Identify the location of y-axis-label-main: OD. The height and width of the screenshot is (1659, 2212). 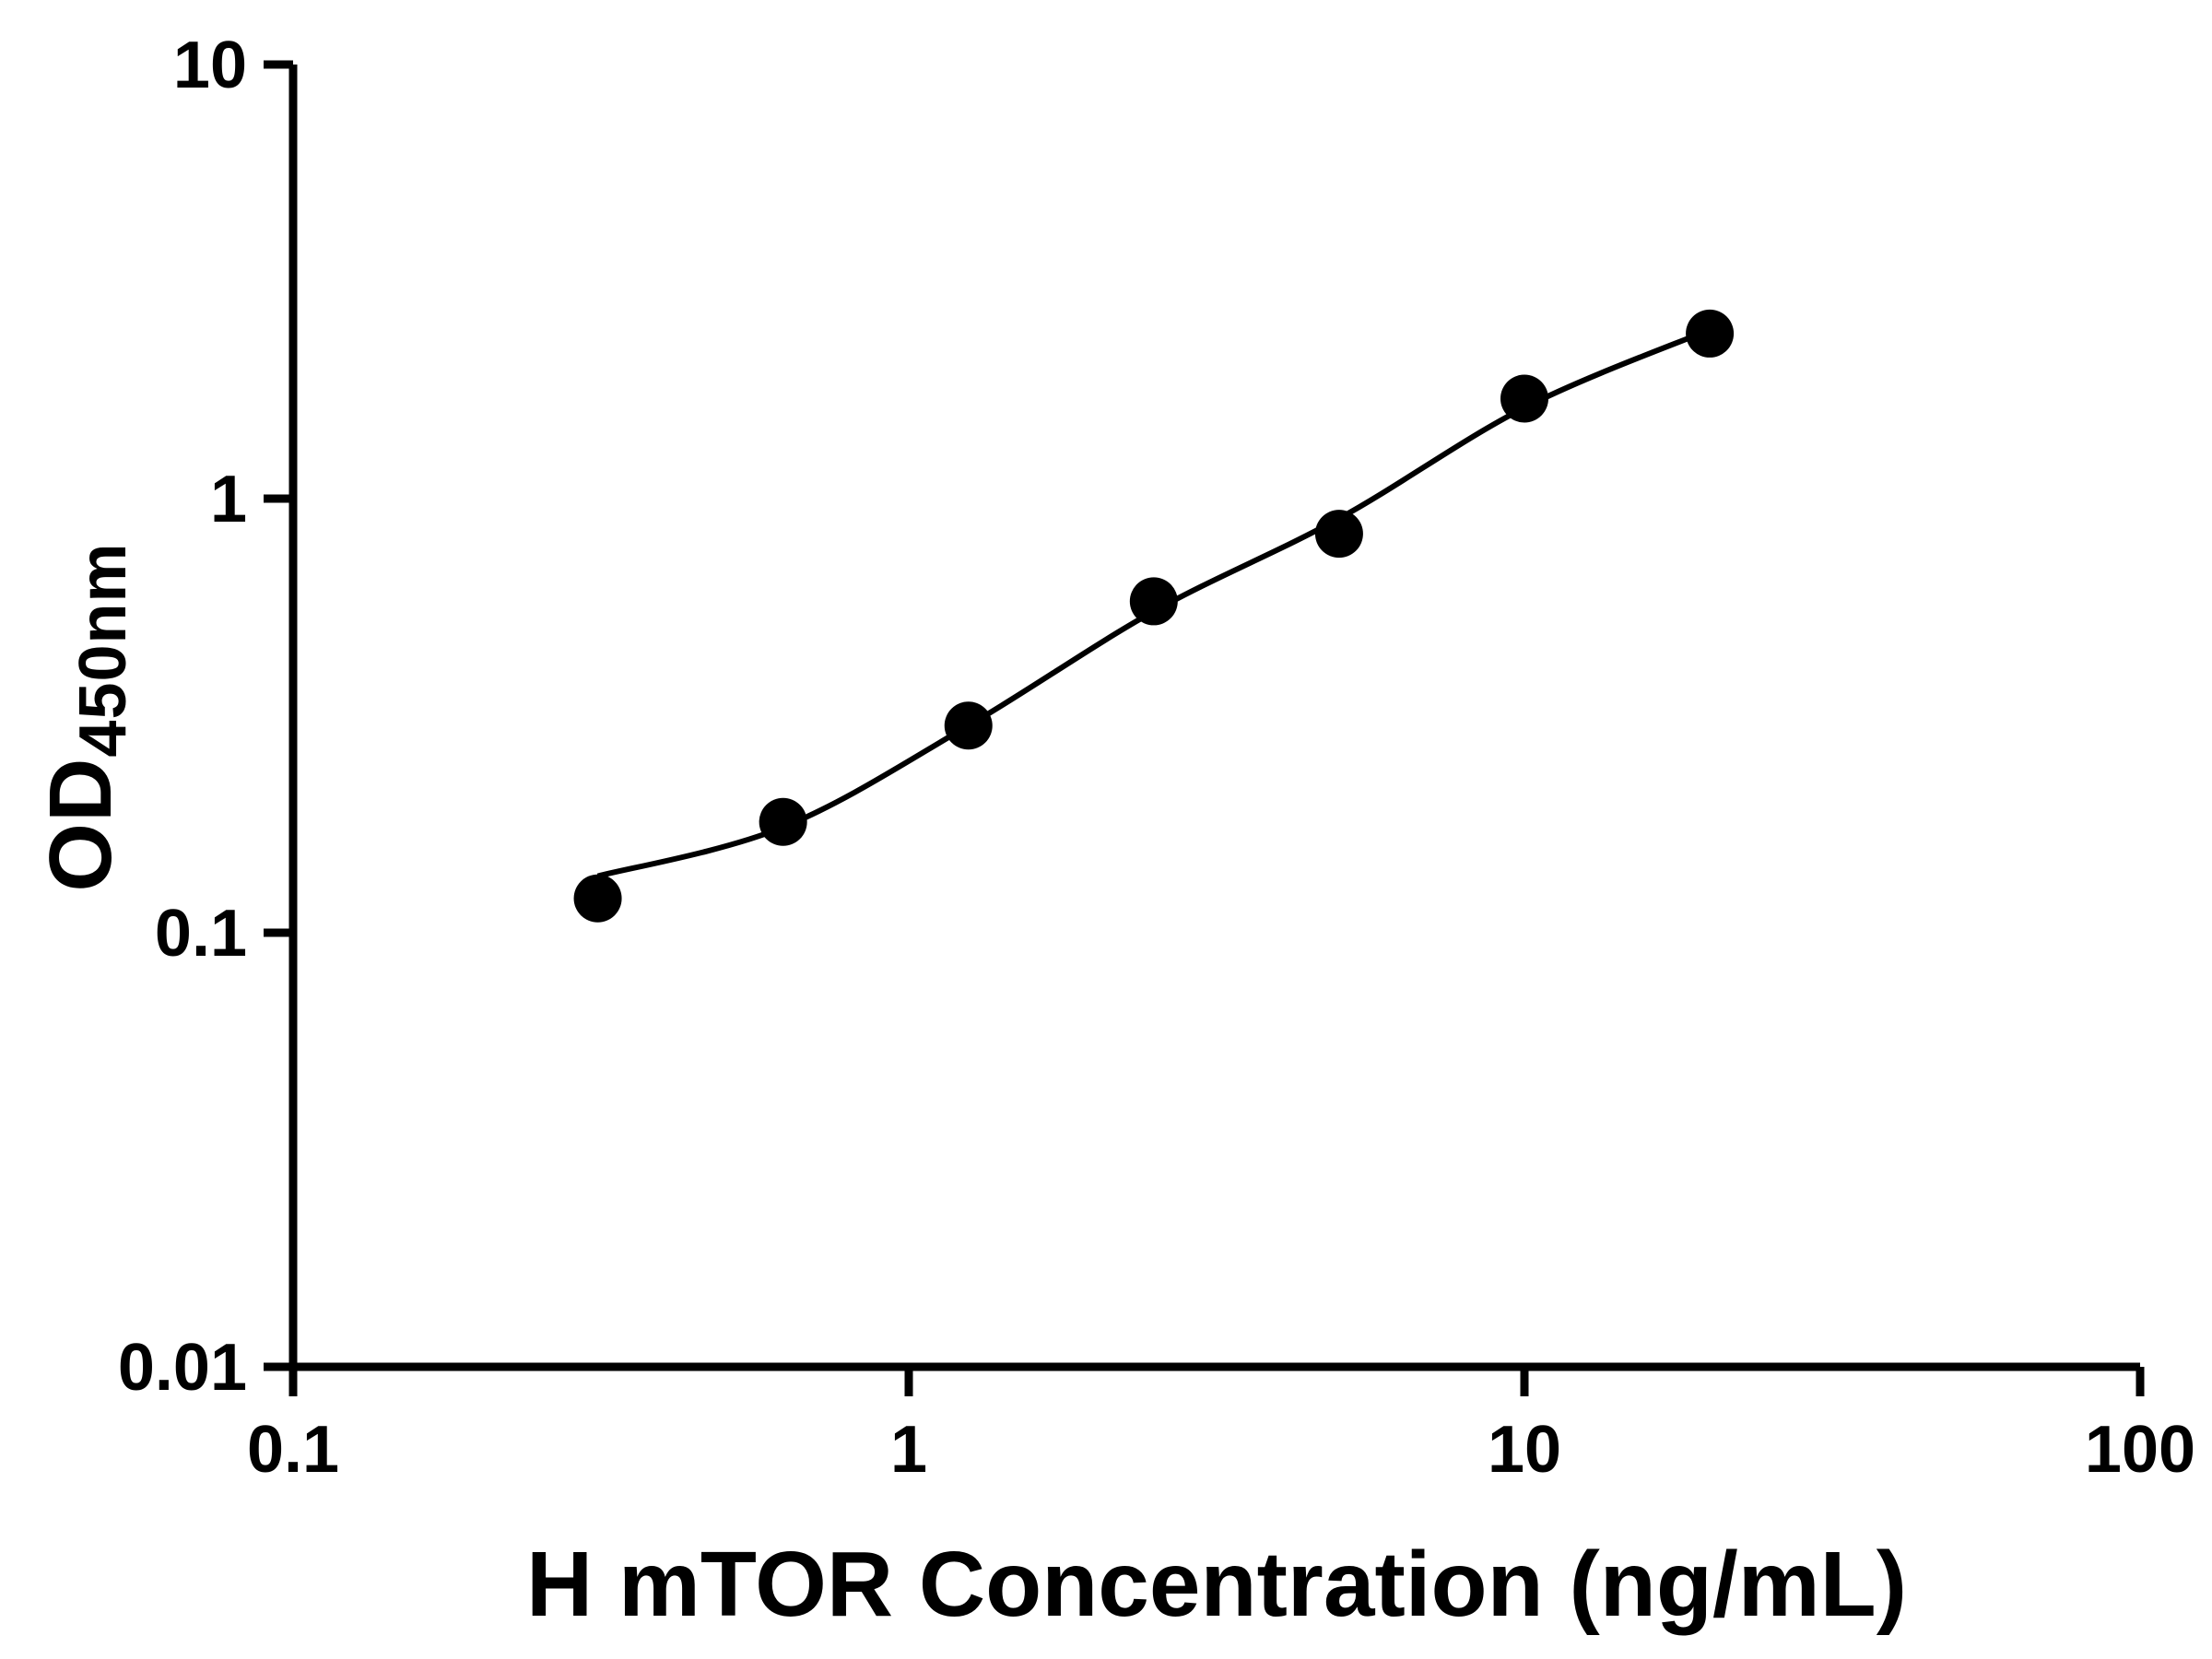
(80, 824).